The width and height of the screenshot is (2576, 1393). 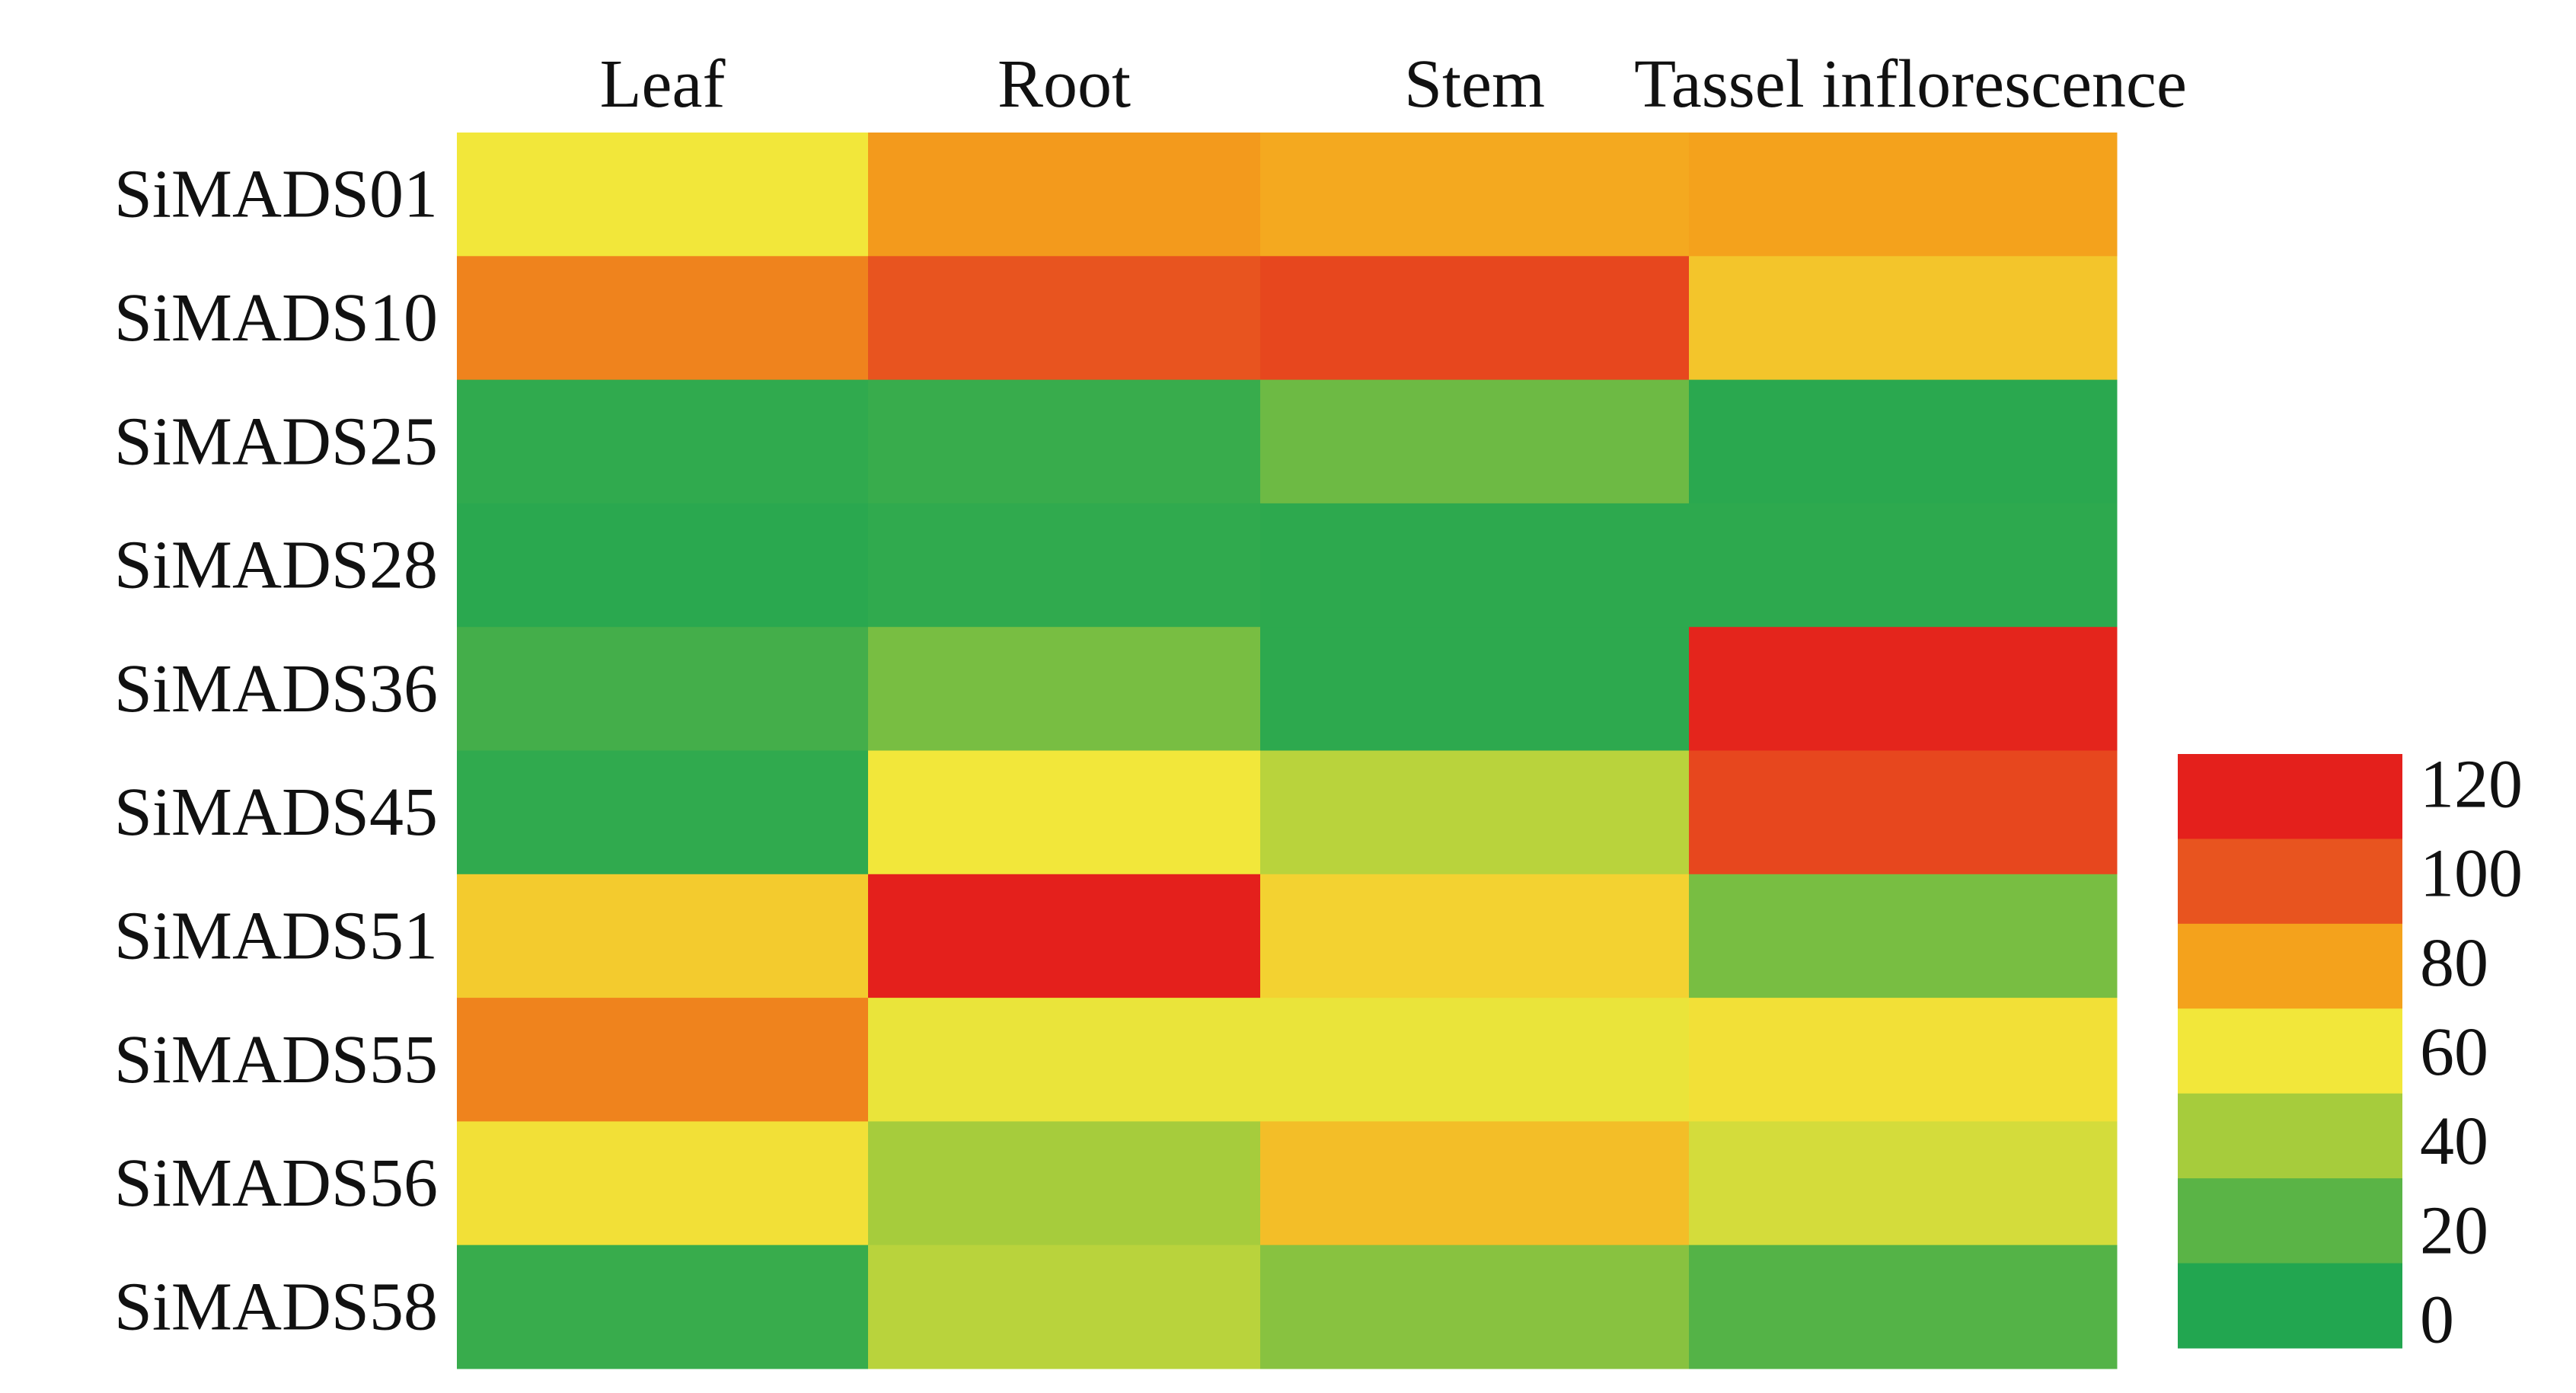 I want to click on row-label-1: SiMADS10, so click(x=276, y=318).